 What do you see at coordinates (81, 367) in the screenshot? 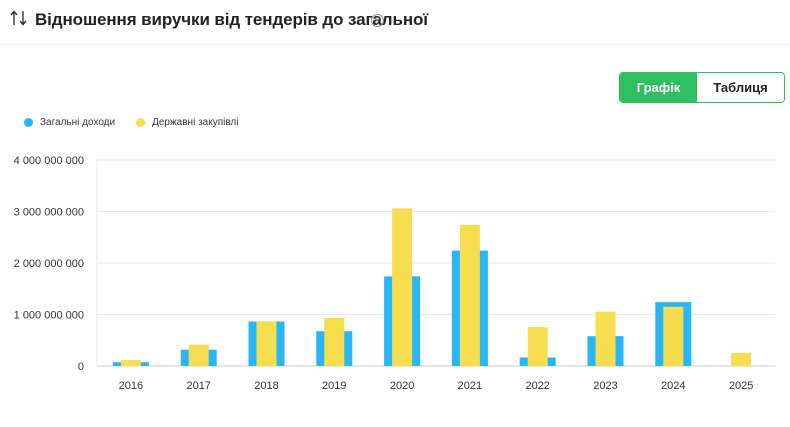
I see `y-tick-label: 0` at bounding box center [81, 367].